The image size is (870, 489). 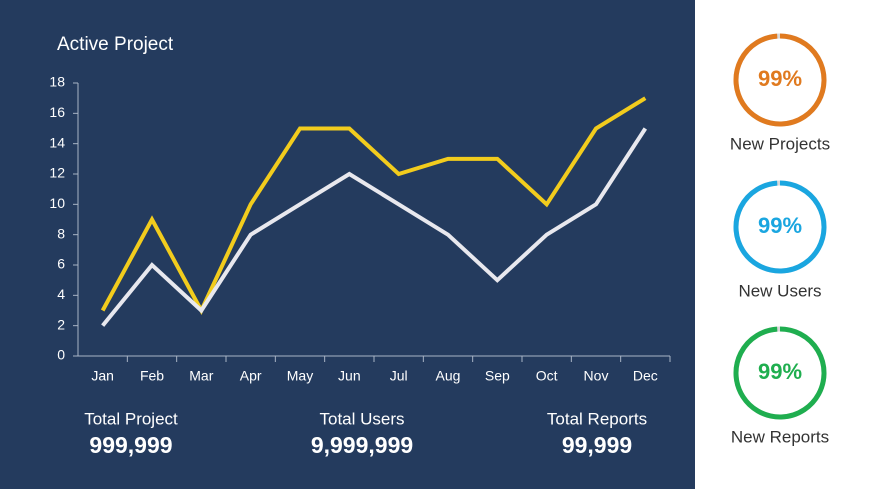 What do you see at coordinates (102, 376) in the screenshot?
I see `x-tick-label: Jan` at bounding box center [102, 376].